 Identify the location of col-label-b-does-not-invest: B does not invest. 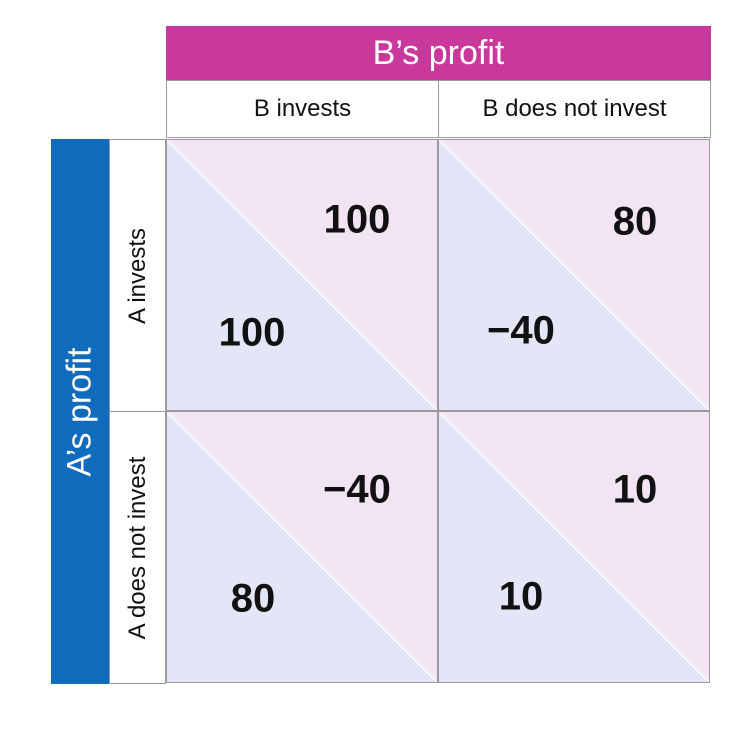
(574, 109).